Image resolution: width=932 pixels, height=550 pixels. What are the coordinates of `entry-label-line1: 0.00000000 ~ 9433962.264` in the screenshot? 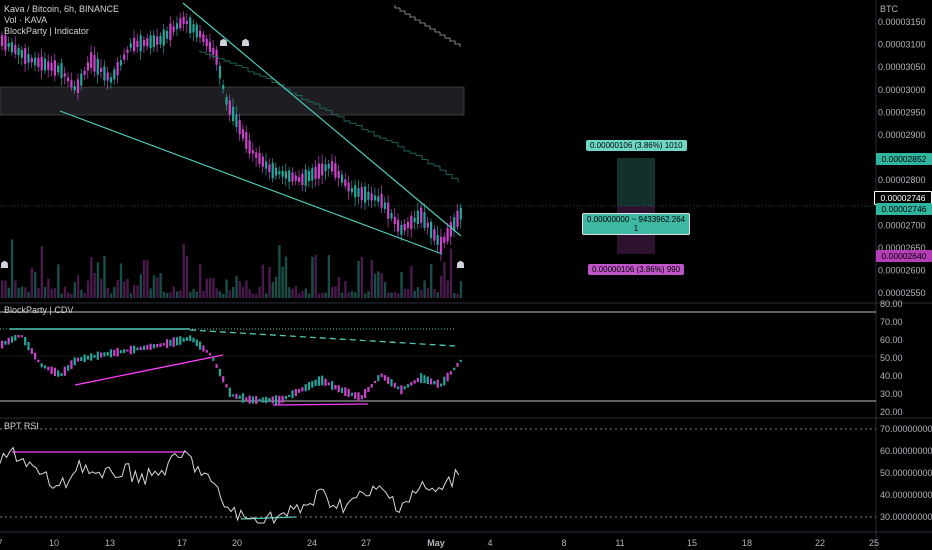 It's located at (636, 219).